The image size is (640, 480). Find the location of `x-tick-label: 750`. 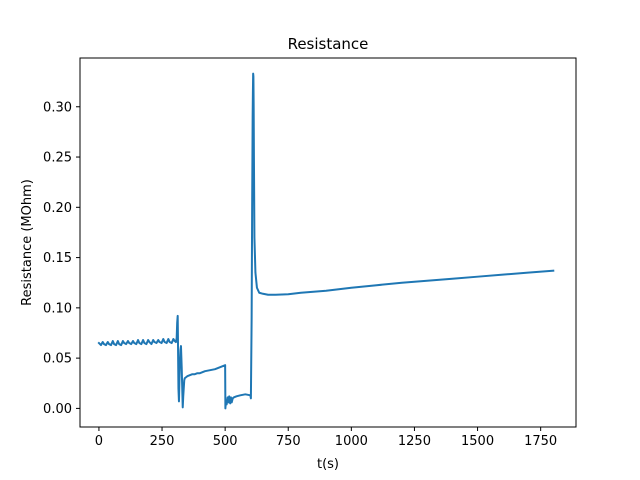

x-tick-label: 750 is located at coordinates (288, 441).